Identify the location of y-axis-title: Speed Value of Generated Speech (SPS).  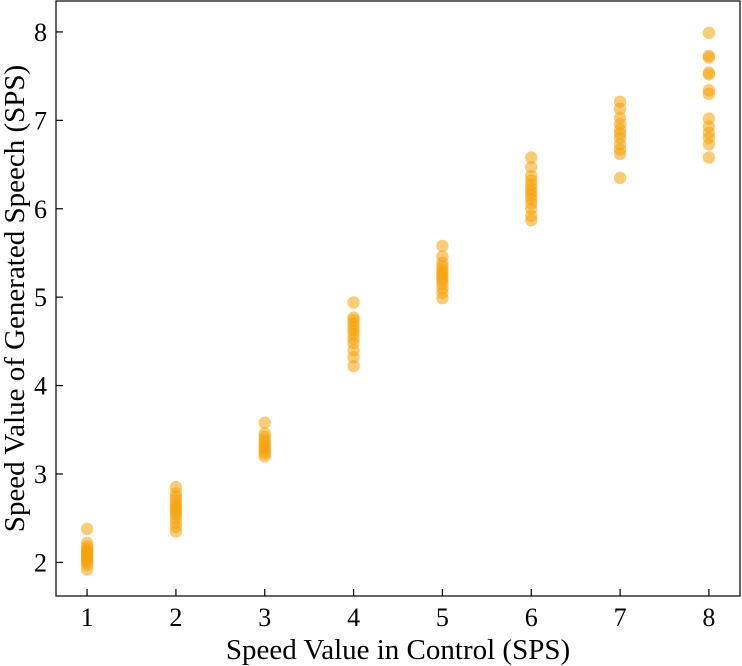
(15, 298).